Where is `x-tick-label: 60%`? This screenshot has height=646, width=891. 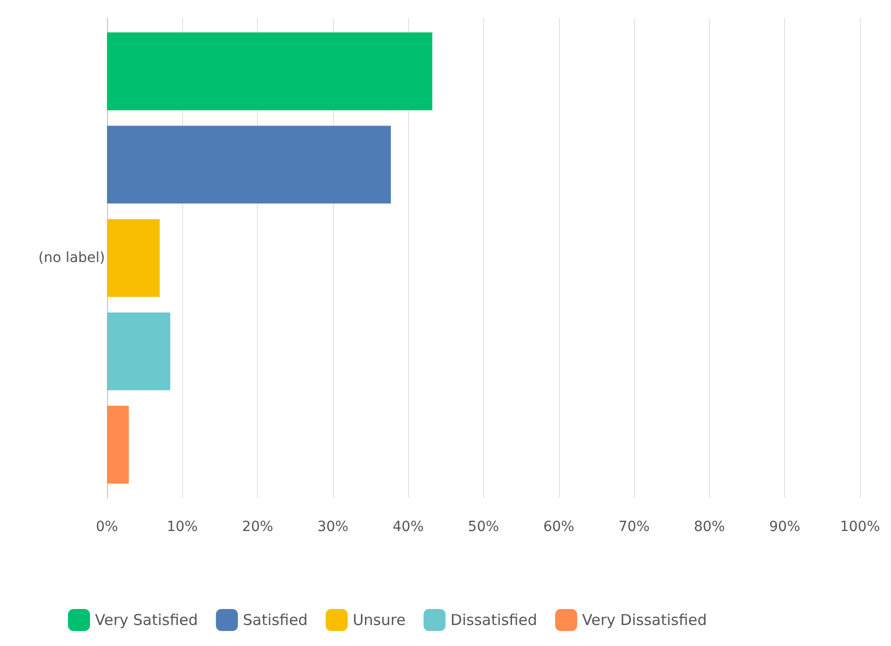
x-tick-label: 60% is located at coordinates (558, 527).